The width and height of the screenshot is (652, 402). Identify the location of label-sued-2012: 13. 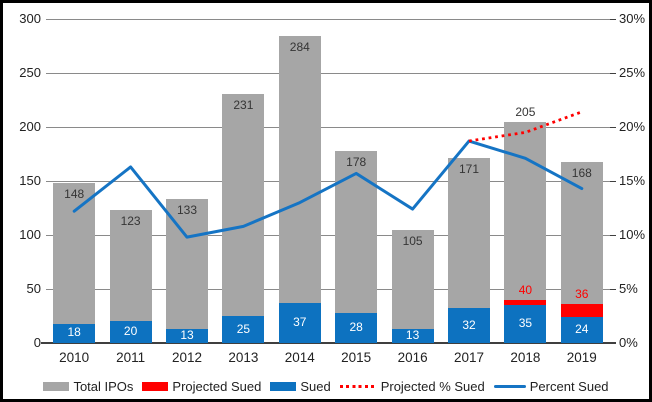
(187, 334).